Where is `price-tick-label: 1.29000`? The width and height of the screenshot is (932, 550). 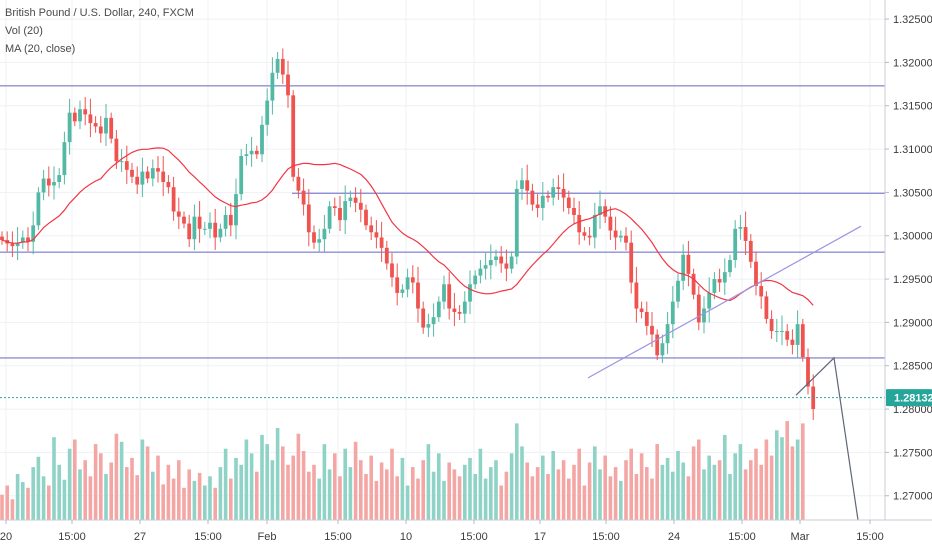 price-tick-label: 1.29000 is located at coordinates (912, 323).